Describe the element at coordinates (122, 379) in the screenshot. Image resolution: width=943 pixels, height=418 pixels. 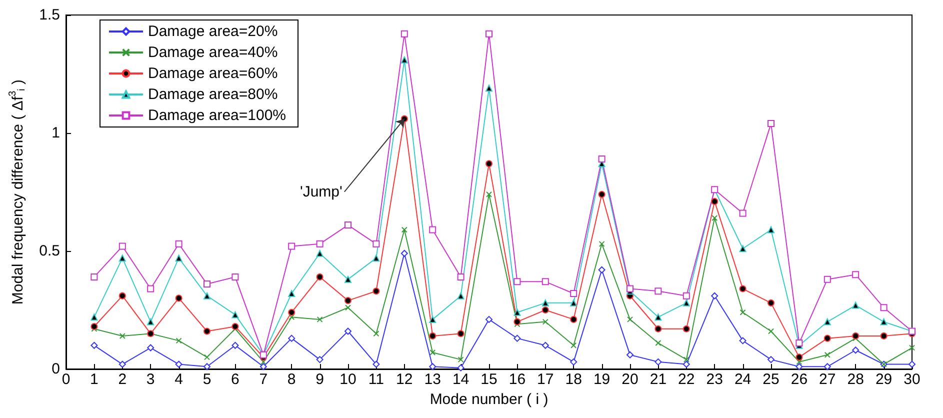
I see `x-tick-label: 2` at that location.